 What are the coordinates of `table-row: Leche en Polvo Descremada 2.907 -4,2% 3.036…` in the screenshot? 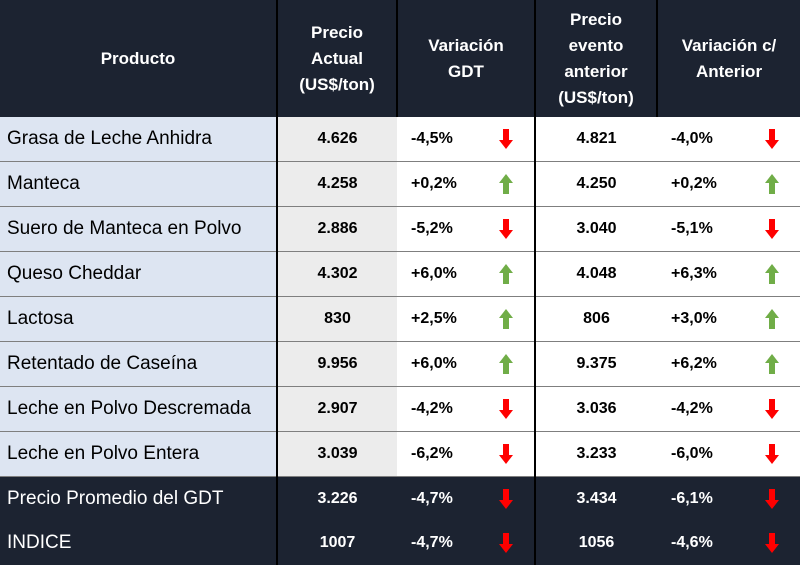 It's located at (400, 409).